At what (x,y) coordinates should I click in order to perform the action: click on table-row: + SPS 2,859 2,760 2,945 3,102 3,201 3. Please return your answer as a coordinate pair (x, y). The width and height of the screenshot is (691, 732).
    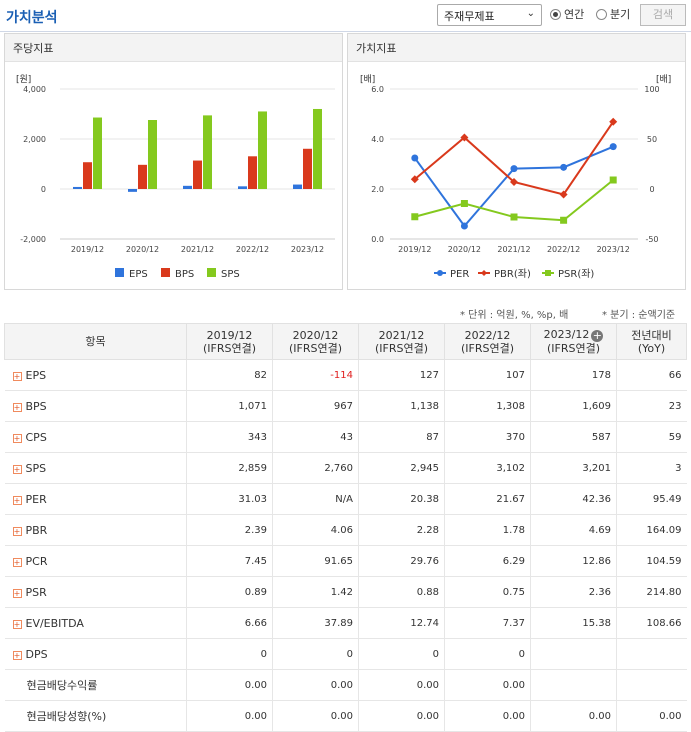
    Looking at the image, I should click on (345, 468).